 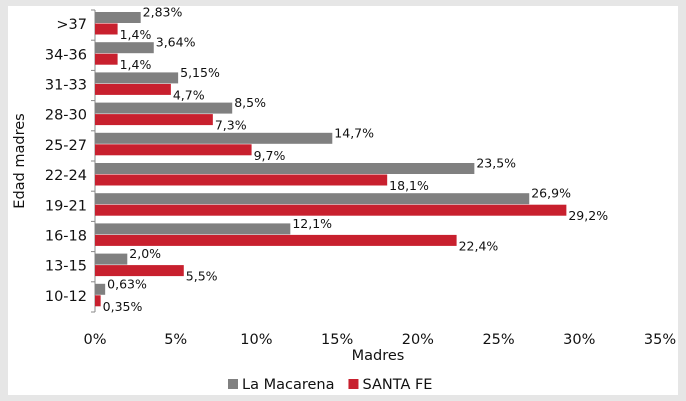 I want to click on data-label: 9,7%, so click(x=270, y=155).